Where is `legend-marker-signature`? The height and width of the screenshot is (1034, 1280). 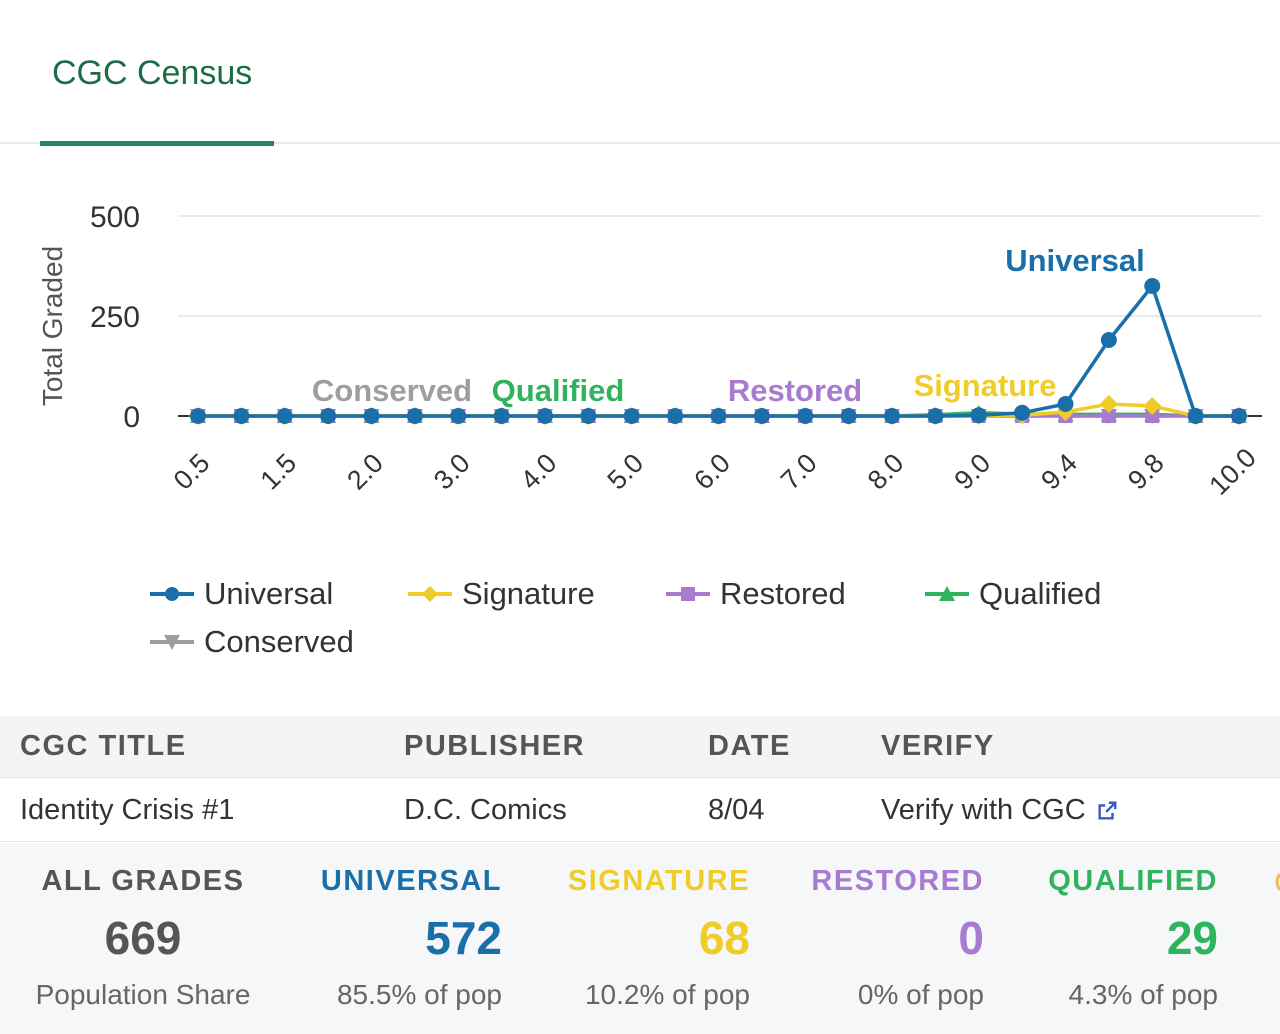 legend-marker-signature is located at coordinates (430, 594).